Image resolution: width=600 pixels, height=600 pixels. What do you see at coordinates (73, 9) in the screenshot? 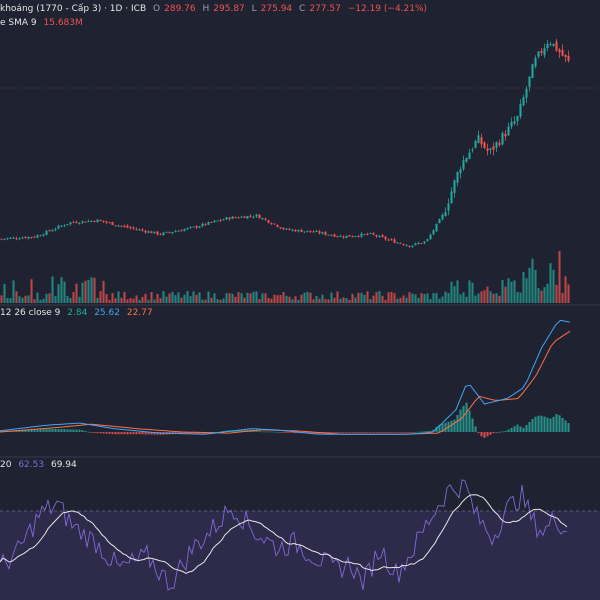
I see `symbol-title: khoáng (1770 - Cấp 3) · 1D · ICB` at bounding box center [73, 9].